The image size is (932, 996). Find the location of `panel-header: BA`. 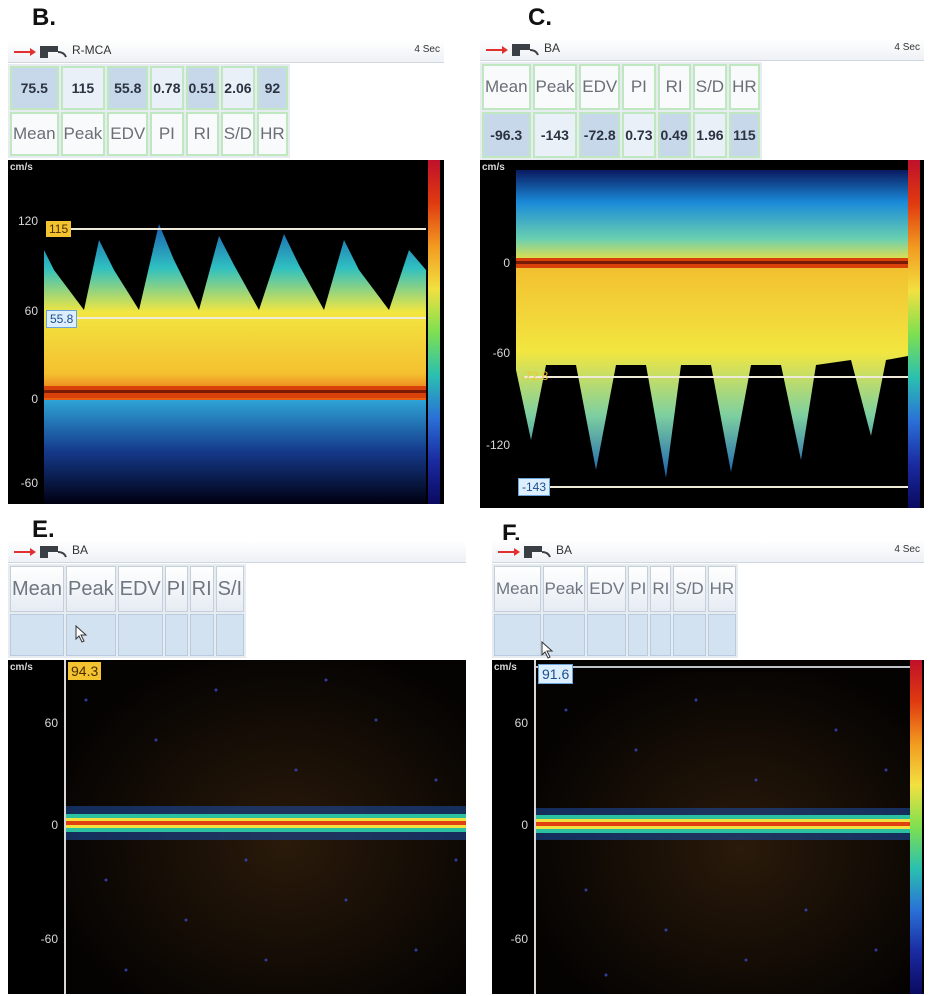

panel-header: BA is located at coordinates (237, 551).